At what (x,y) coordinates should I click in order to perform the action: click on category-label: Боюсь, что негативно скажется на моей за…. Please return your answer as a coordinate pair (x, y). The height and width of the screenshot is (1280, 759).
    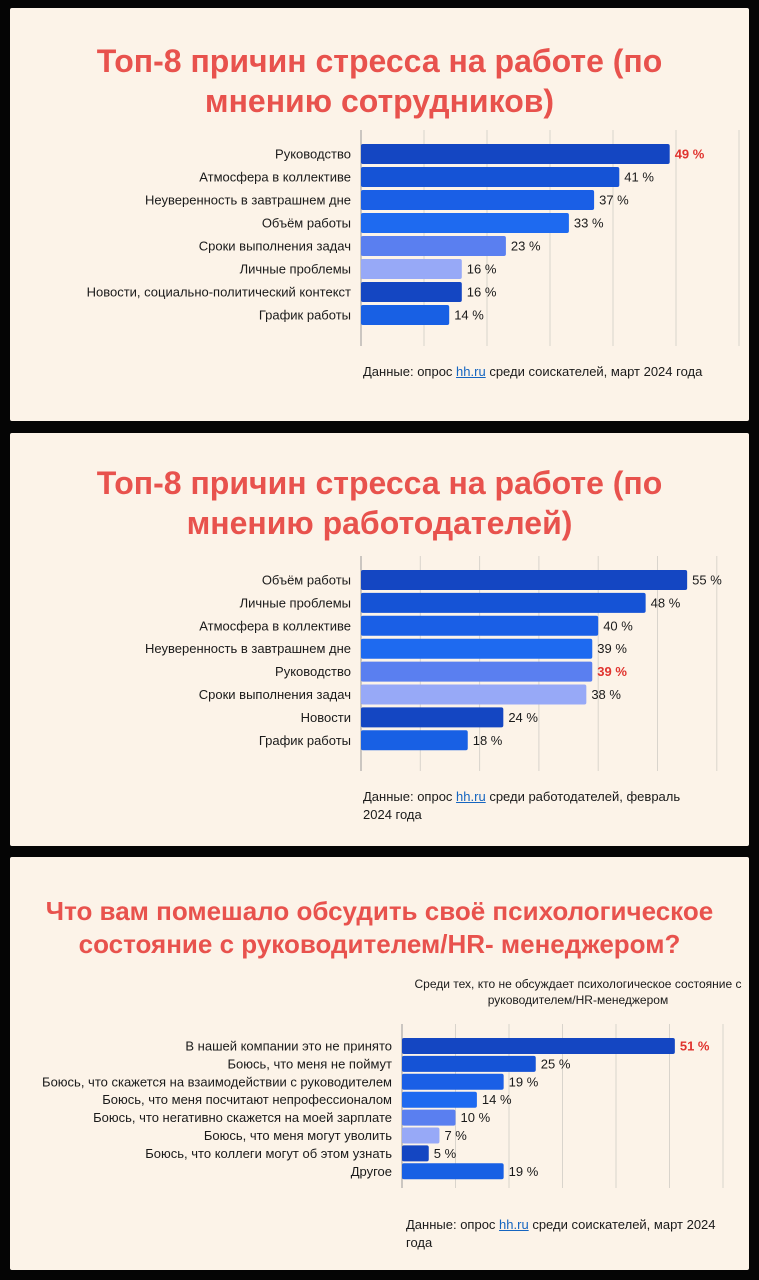
    Looking at the image, I should click on (242, 1117).